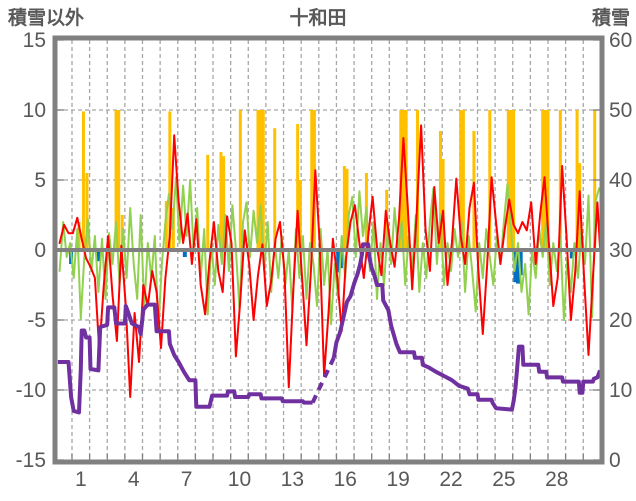 The height and width of the screenshot is (501, 636). I want to click on x-axis-label: 22, so click(450, 479).